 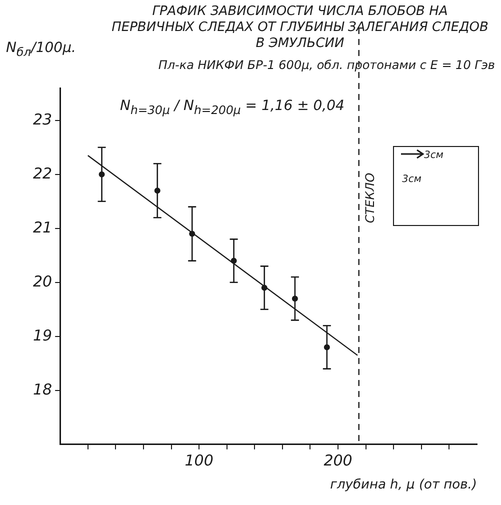 I want to click on x-axis-title: глубина h, μ (от пов.), so click(x=403, y=485).